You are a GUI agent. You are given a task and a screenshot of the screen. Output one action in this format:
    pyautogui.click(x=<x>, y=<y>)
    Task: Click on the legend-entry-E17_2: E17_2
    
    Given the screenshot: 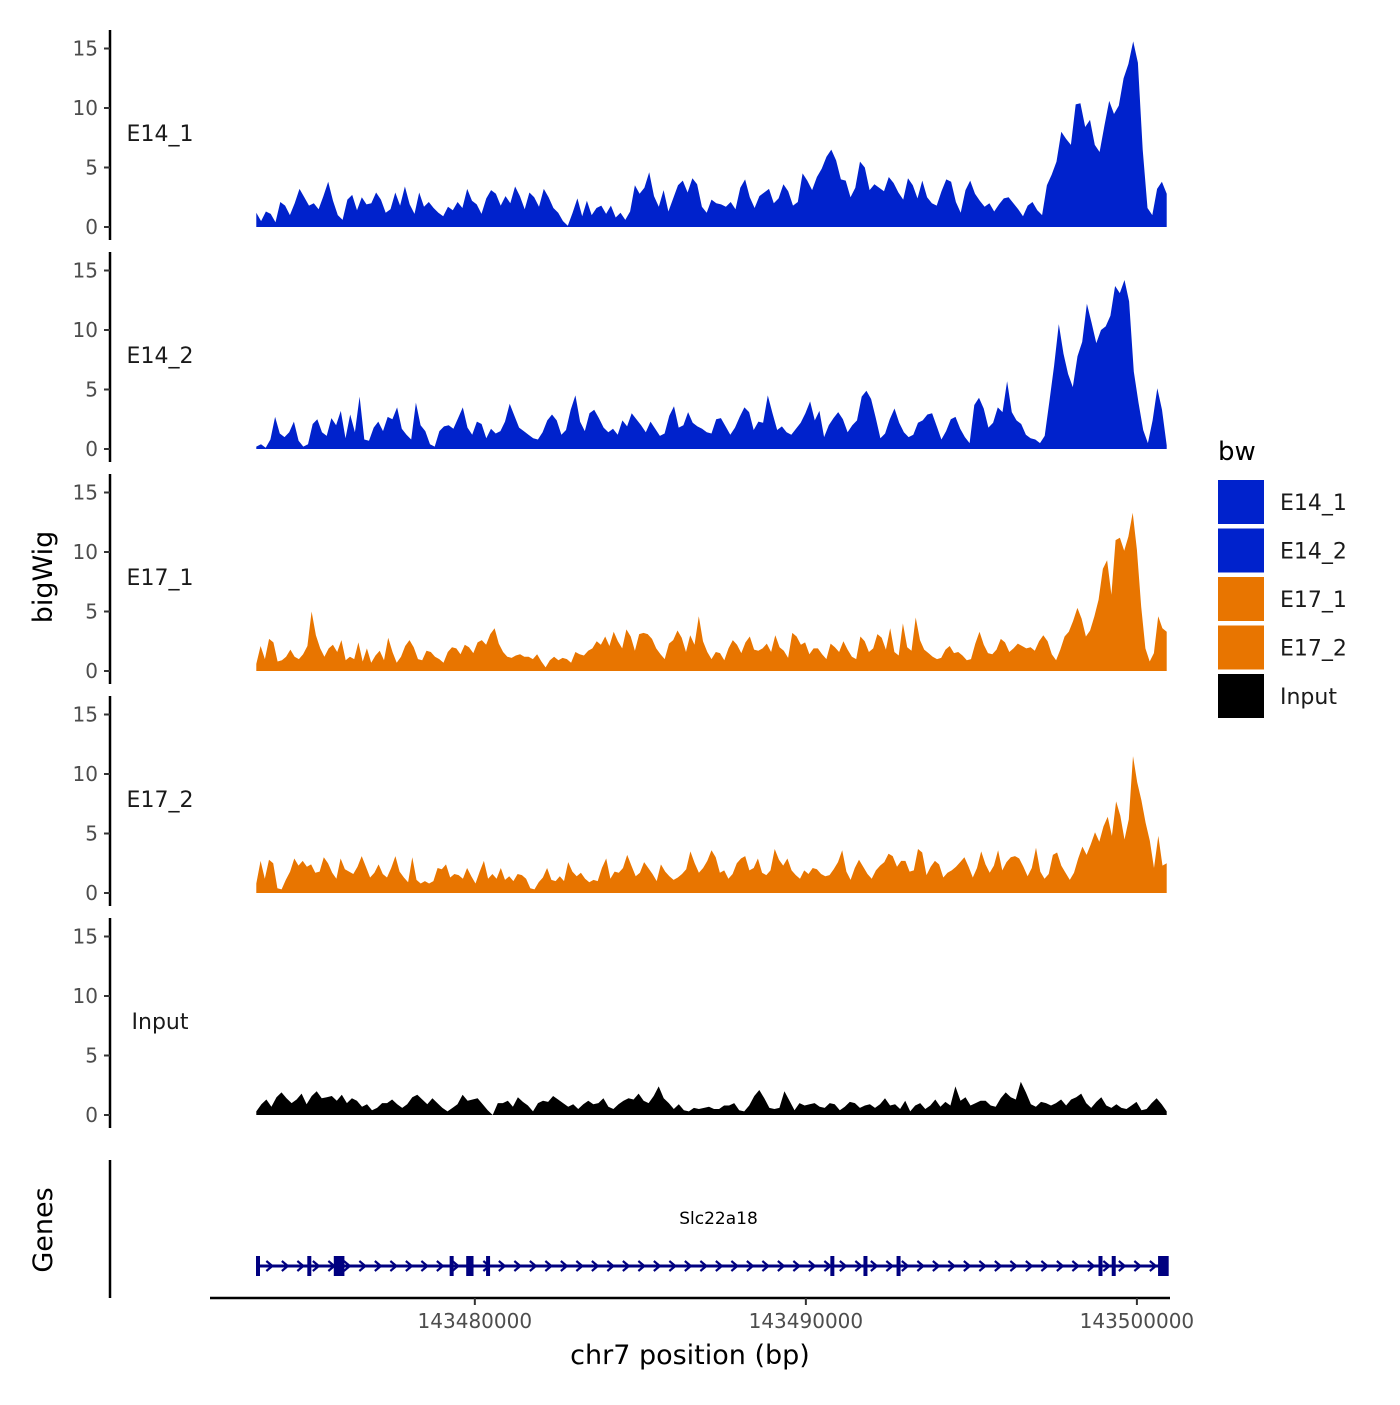 What is the action you would take?
    pyautogui.click(x=1282, y=647)
    